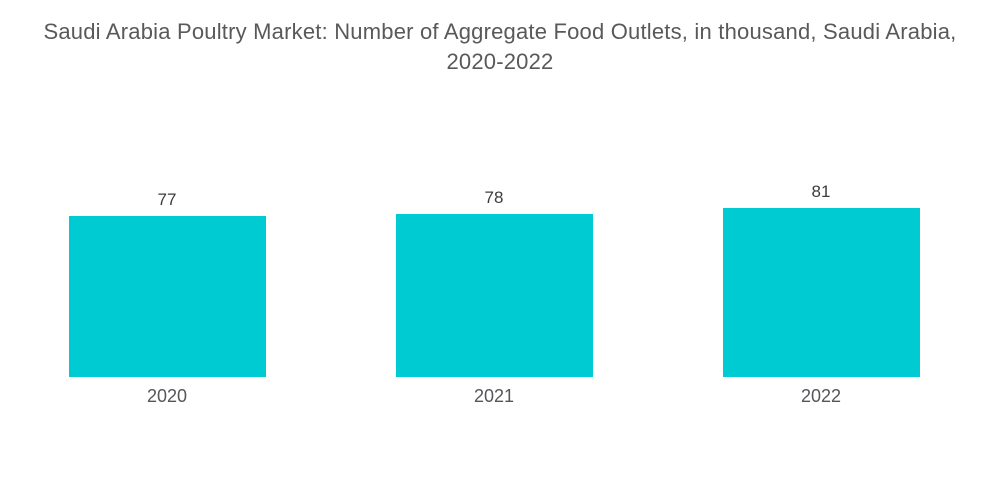  Describe the element at coordinates (494, 198) in the screenshot. I see `bar-value-label: 78` at that location.